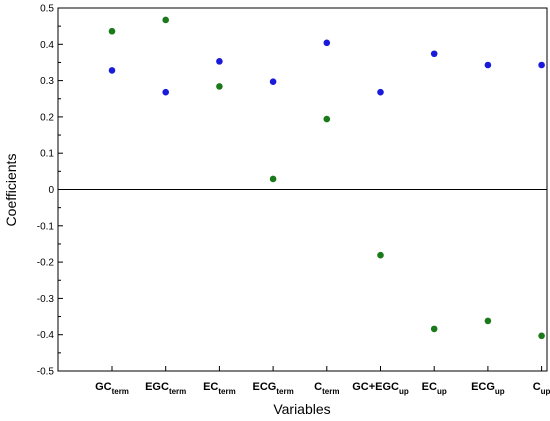  Describe the element at coordinates (47, 154) in the screenshot. I see `y-tick-label: 0.1` at that location.